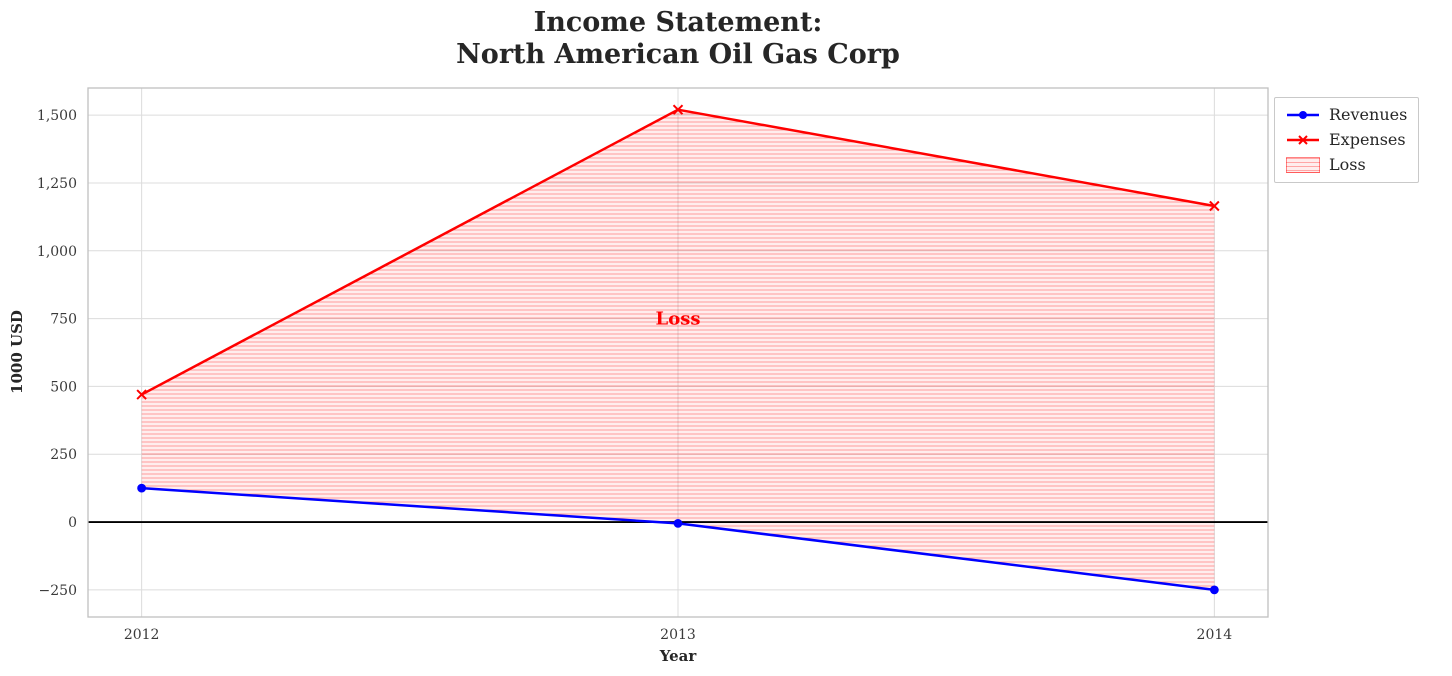 The image size is (1452, 676). I want to click on circle-marker-icon, so click(1303, 115).